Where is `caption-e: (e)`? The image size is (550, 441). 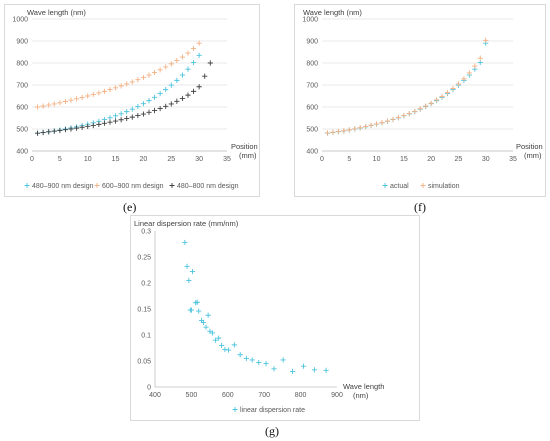 caption-e: (e) is located at coordinates (130, 207).